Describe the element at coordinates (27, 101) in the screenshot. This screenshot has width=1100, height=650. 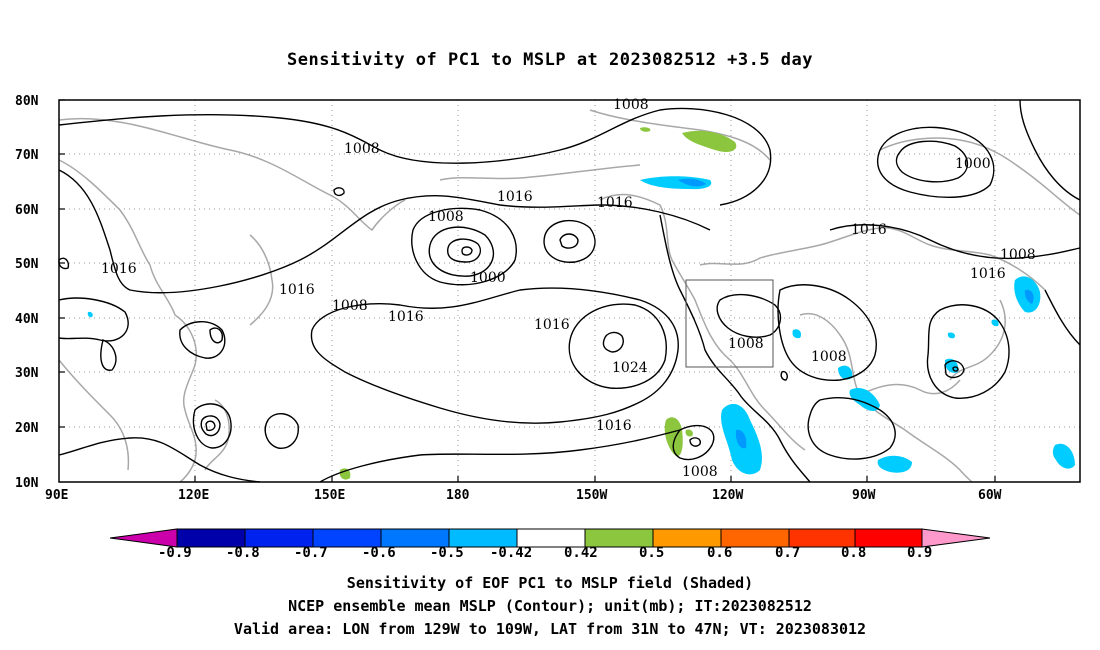
I see `lat-label: 80N` at that location.